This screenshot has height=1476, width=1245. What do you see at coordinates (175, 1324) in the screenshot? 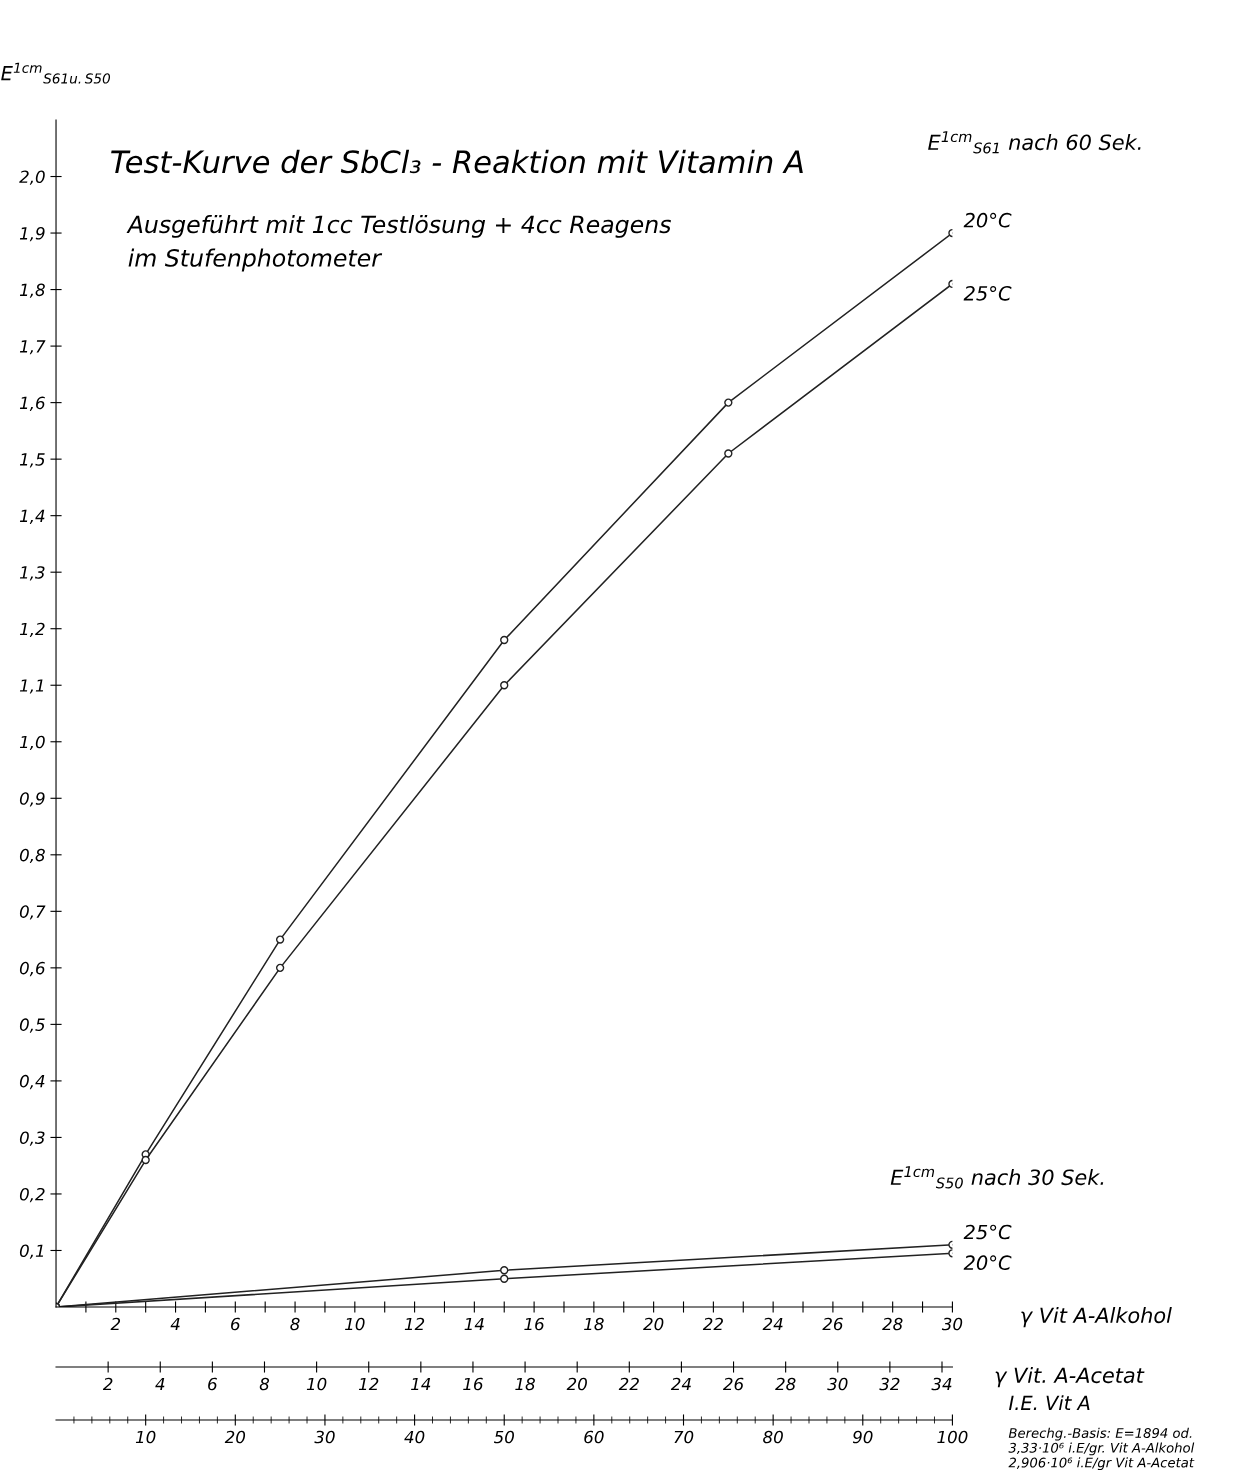
I see `x-tick-label: 4` at bounding box center [175, 1324].